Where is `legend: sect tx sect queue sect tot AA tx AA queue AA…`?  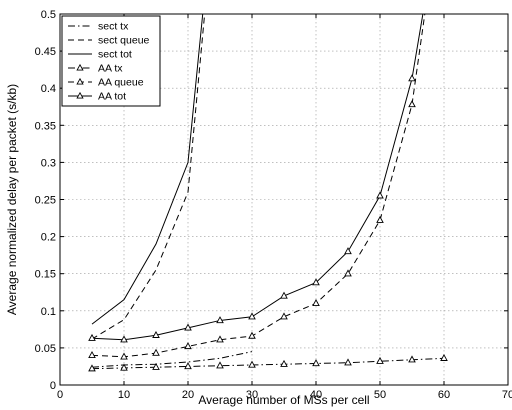
legend: sect tx sect queue sect tot AA tx AA queue AA… is located at coordinates (111, 61).